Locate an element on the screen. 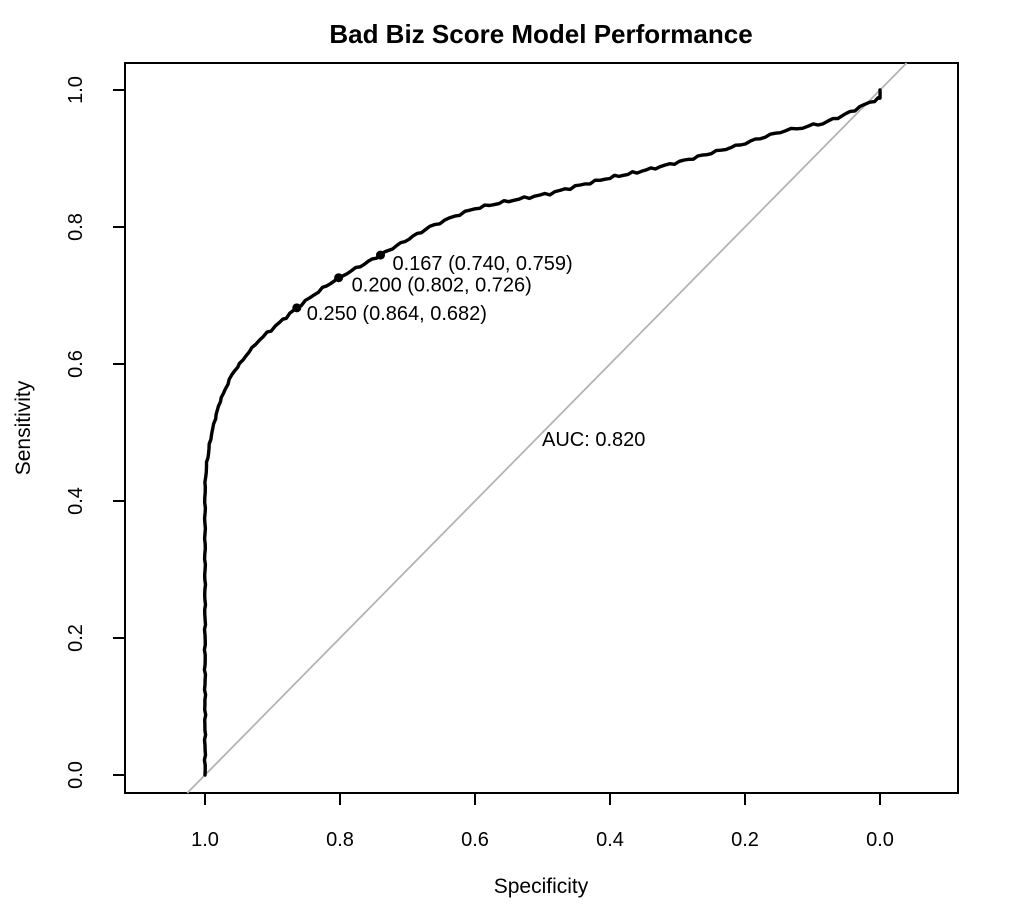  x-tick-label: 0.2 is located at coordinates (745, 840).